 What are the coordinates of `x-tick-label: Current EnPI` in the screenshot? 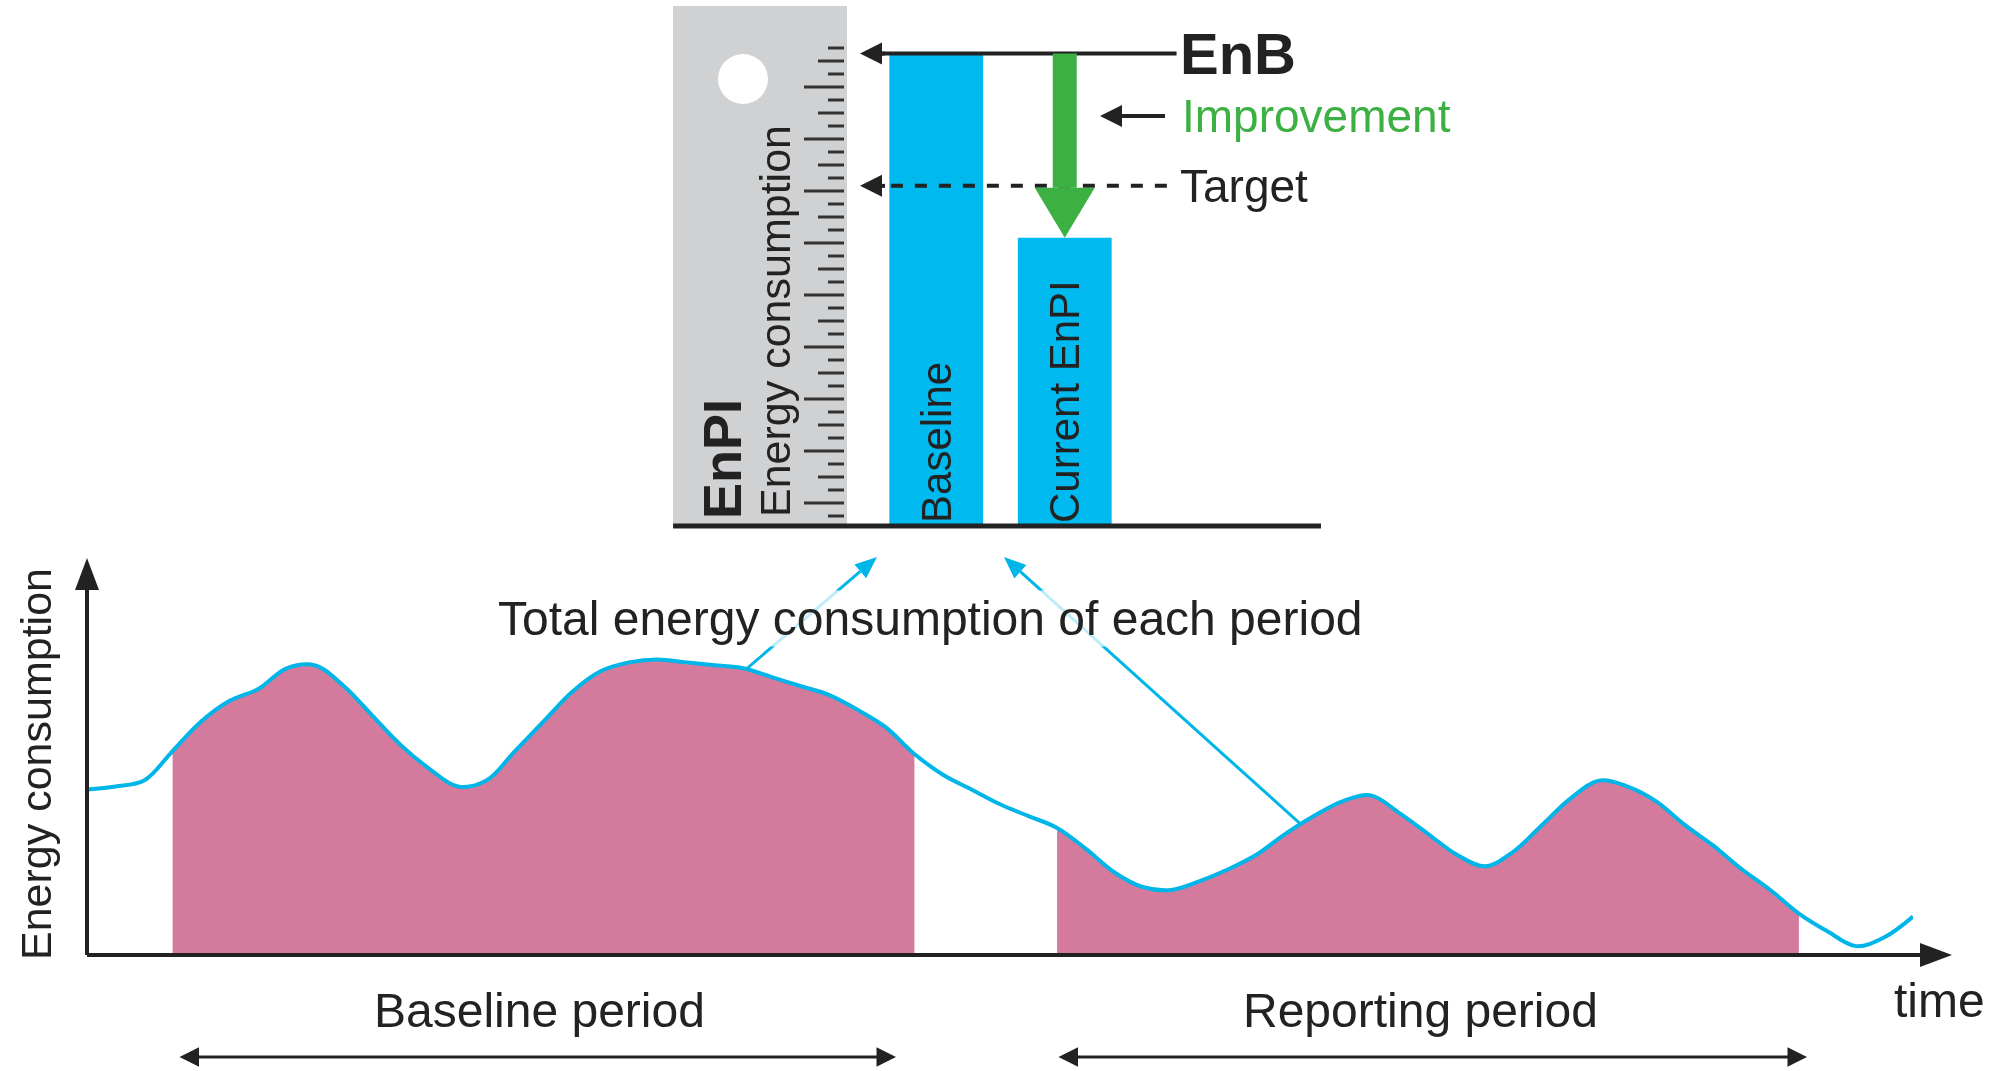 It's located at (1065, 401).